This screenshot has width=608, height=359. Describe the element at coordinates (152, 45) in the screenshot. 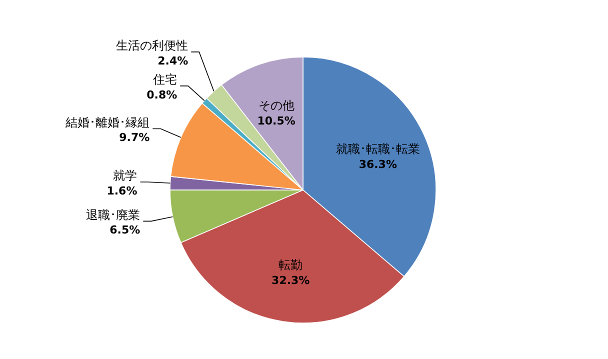

I see `slice-label: 生活の利便性` at that location.